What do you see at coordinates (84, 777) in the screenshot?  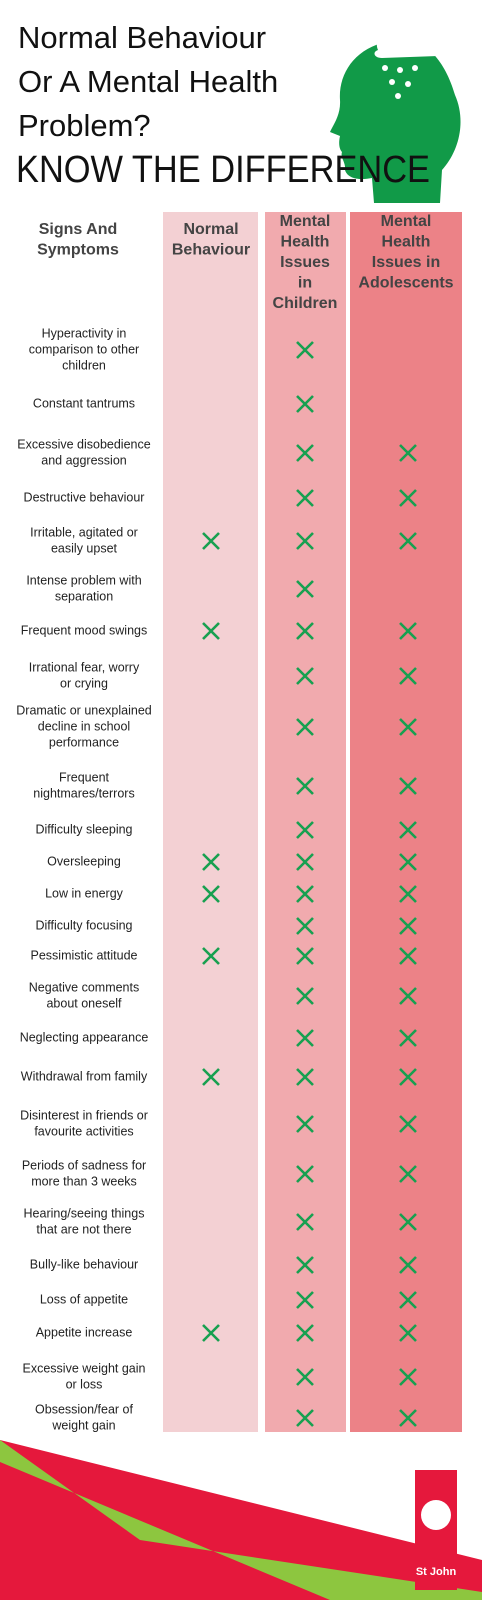 I see `row-label: Frequent` at bounding box center [84, 777].